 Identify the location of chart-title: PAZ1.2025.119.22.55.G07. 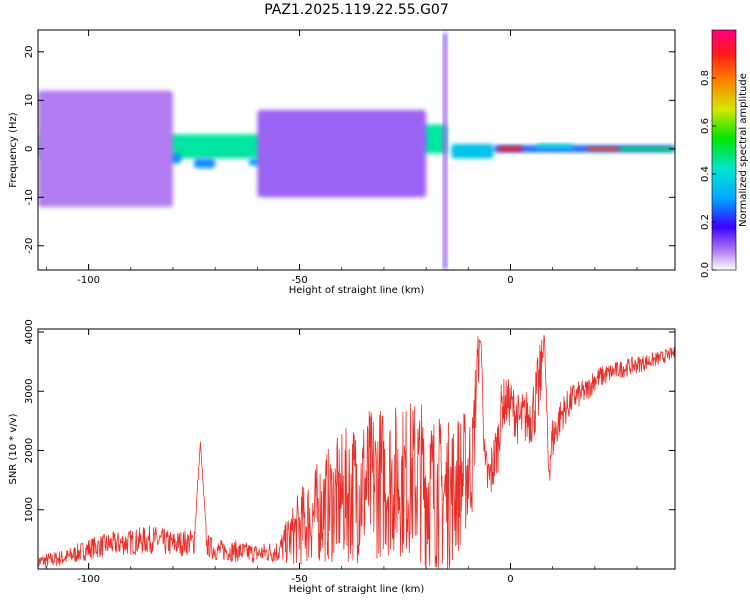
(356, 10).